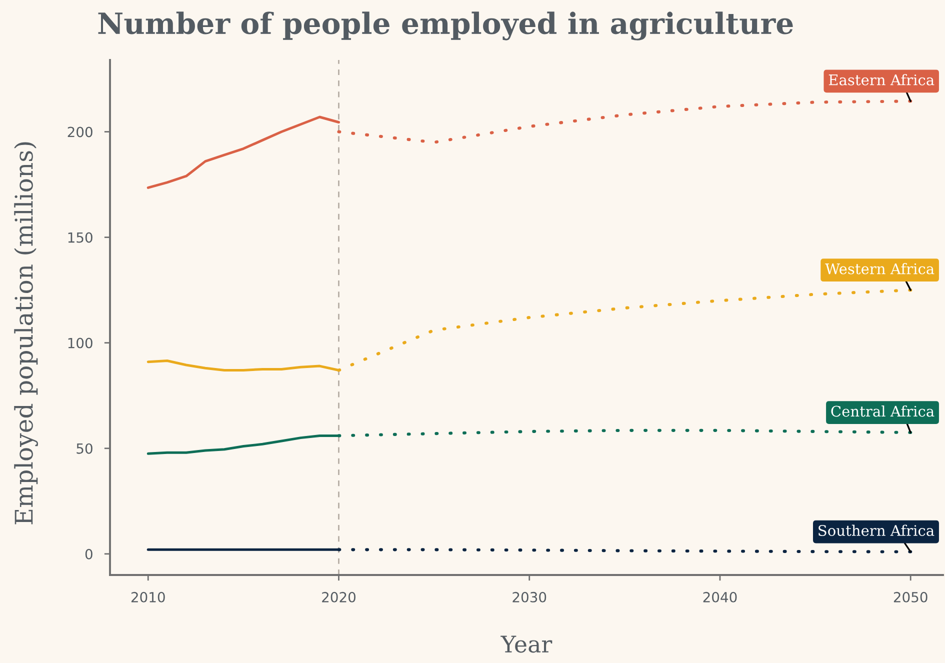 Image resolution: width=945 pixels, height=663 pixels. I want to click on y-axis-title: Employed population (millions), so click(26, 333).